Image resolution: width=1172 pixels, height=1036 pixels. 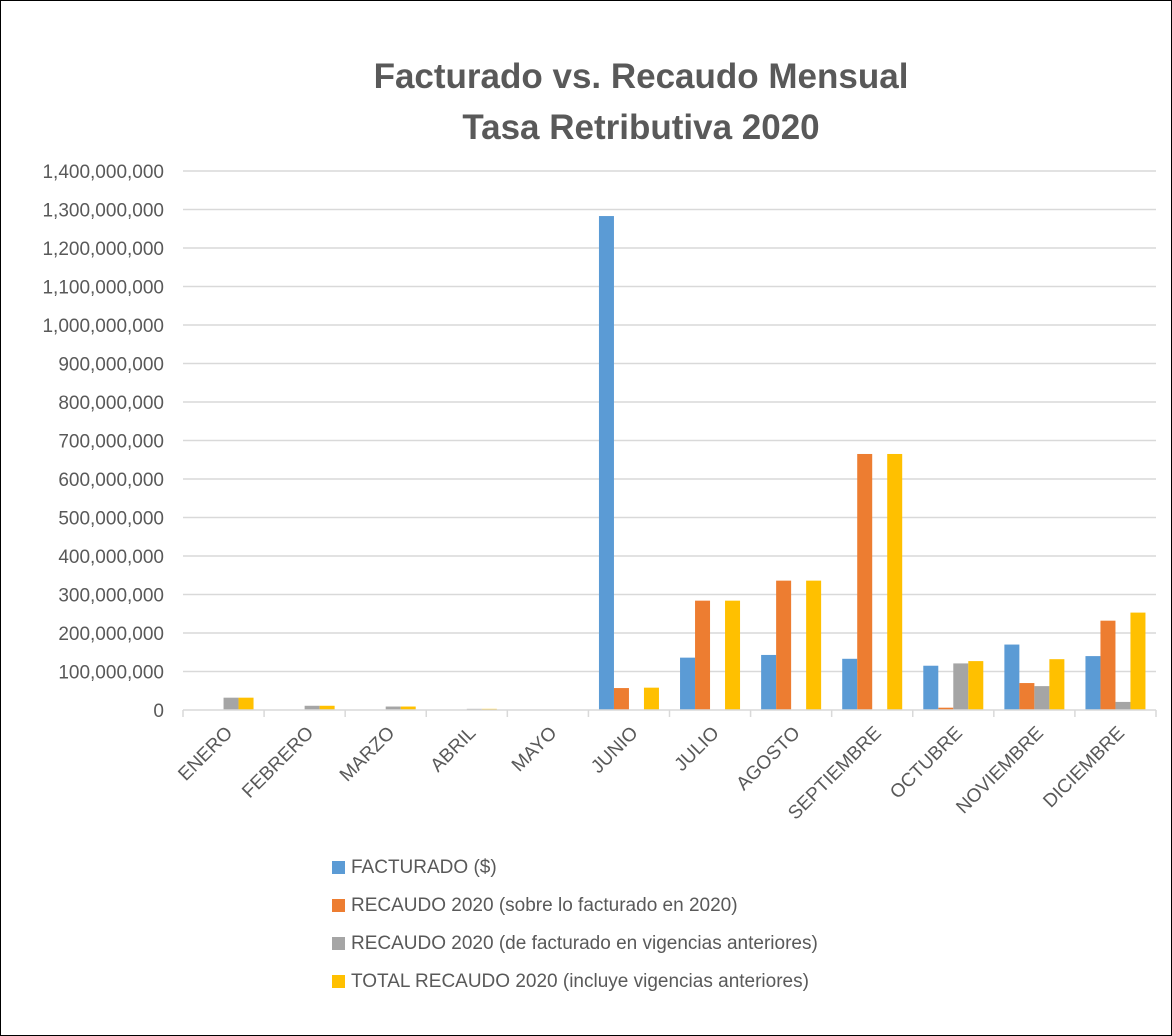 What do you see at coordinates (103, 288) in the screenshot?
I see `y-tick-label: 1,100,000,000` at bounding box center [103, 288].